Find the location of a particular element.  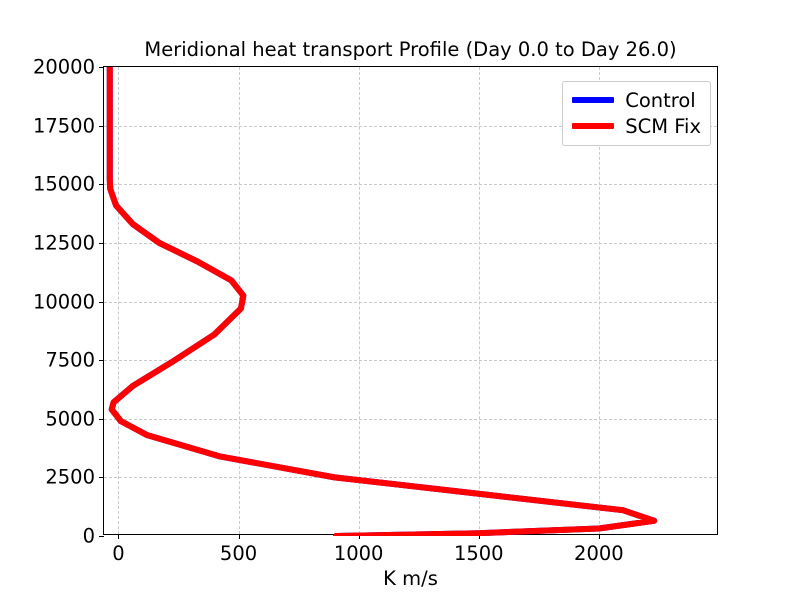

y-tick-label: 15000 is located at coordinates (63, 184).